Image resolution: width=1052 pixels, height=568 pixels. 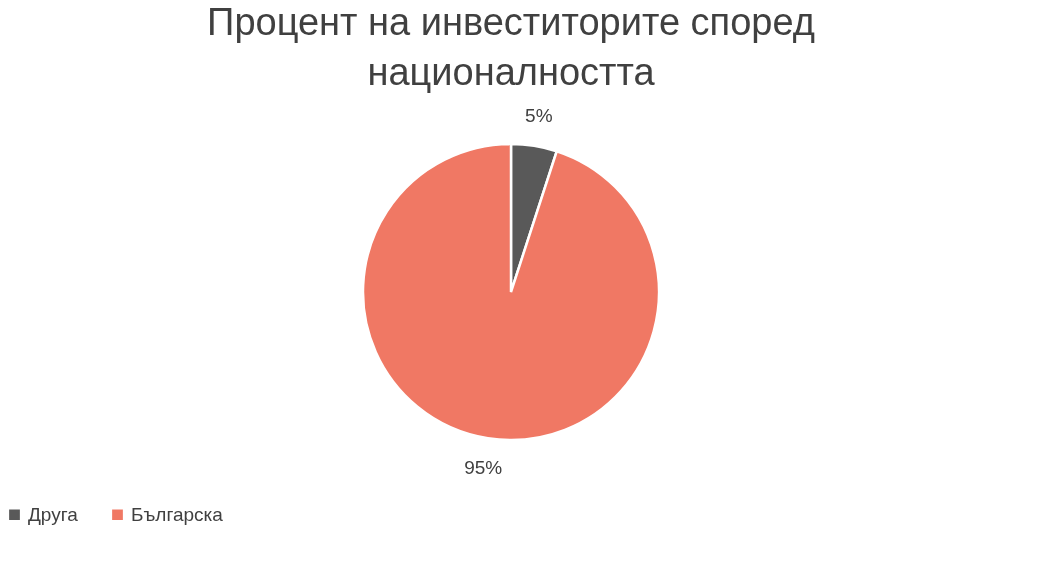 What do you see at coordinates (483, 467) in the screenshot?
I see `data-label: 95%` at bounding box center [483, 467].